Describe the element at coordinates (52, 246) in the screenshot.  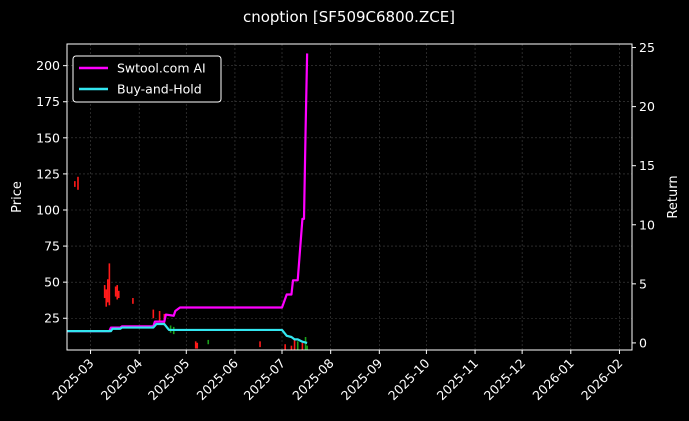
I see `y-tick-label: 75` at that location.